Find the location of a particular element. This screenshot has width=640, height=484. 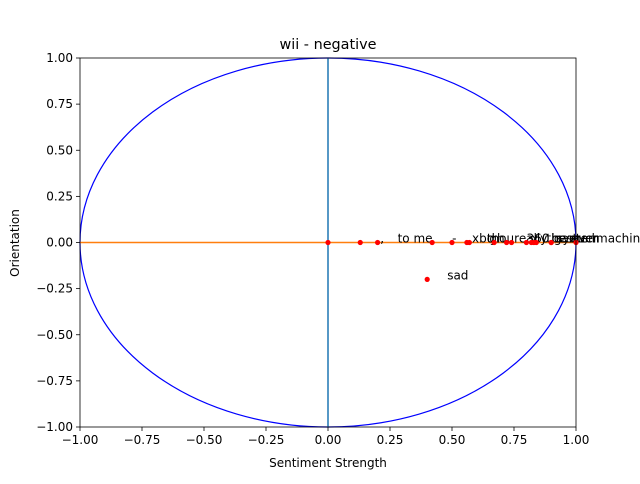

x-tick-label: 0.25 is located at coordinates (390, 440).